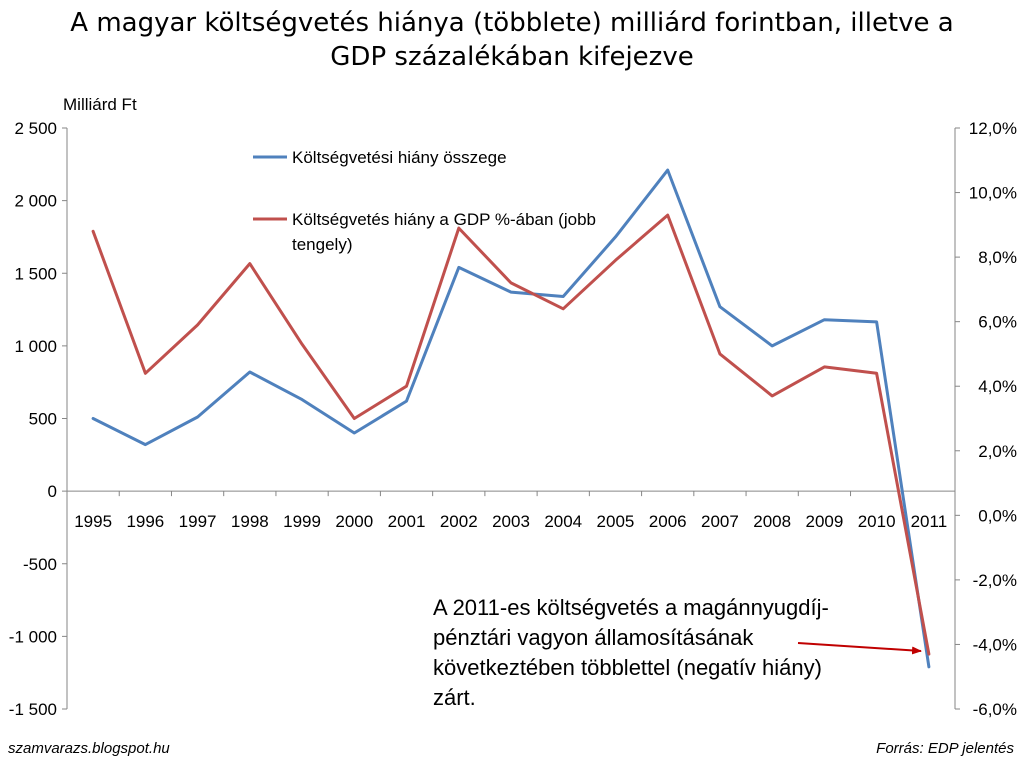  What do you see at coordinates (720, 521) in the screenshot?
I see `x-tick-label: 2007` at bounding box center [720, 521].